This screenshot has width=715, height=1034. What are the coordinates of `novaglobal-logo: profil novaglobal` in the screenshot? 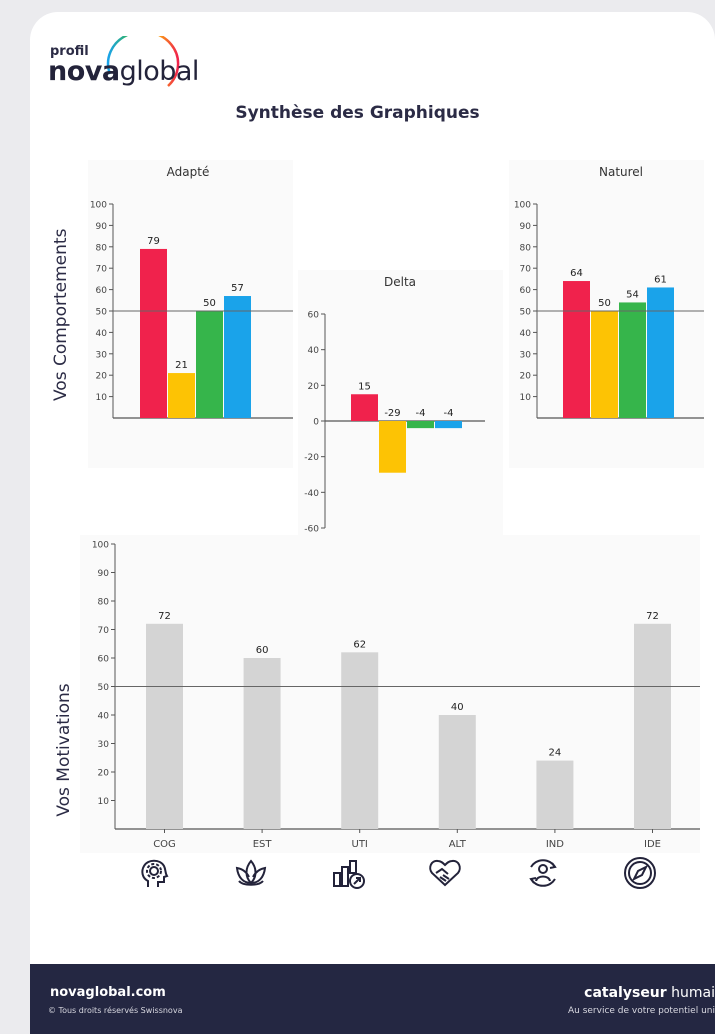 It's located at (143, 66).